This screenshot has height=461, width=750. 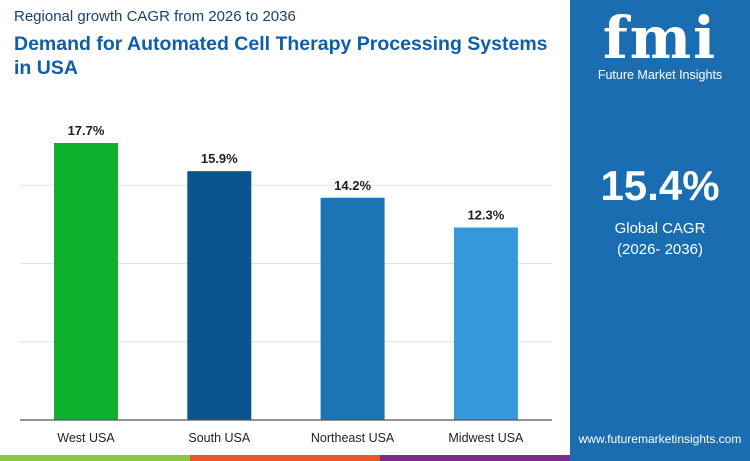 What do you see at coordinates (485, 215) in the screenshot?
I see `data-label: 12.3%` at bounding box center [485, 215].